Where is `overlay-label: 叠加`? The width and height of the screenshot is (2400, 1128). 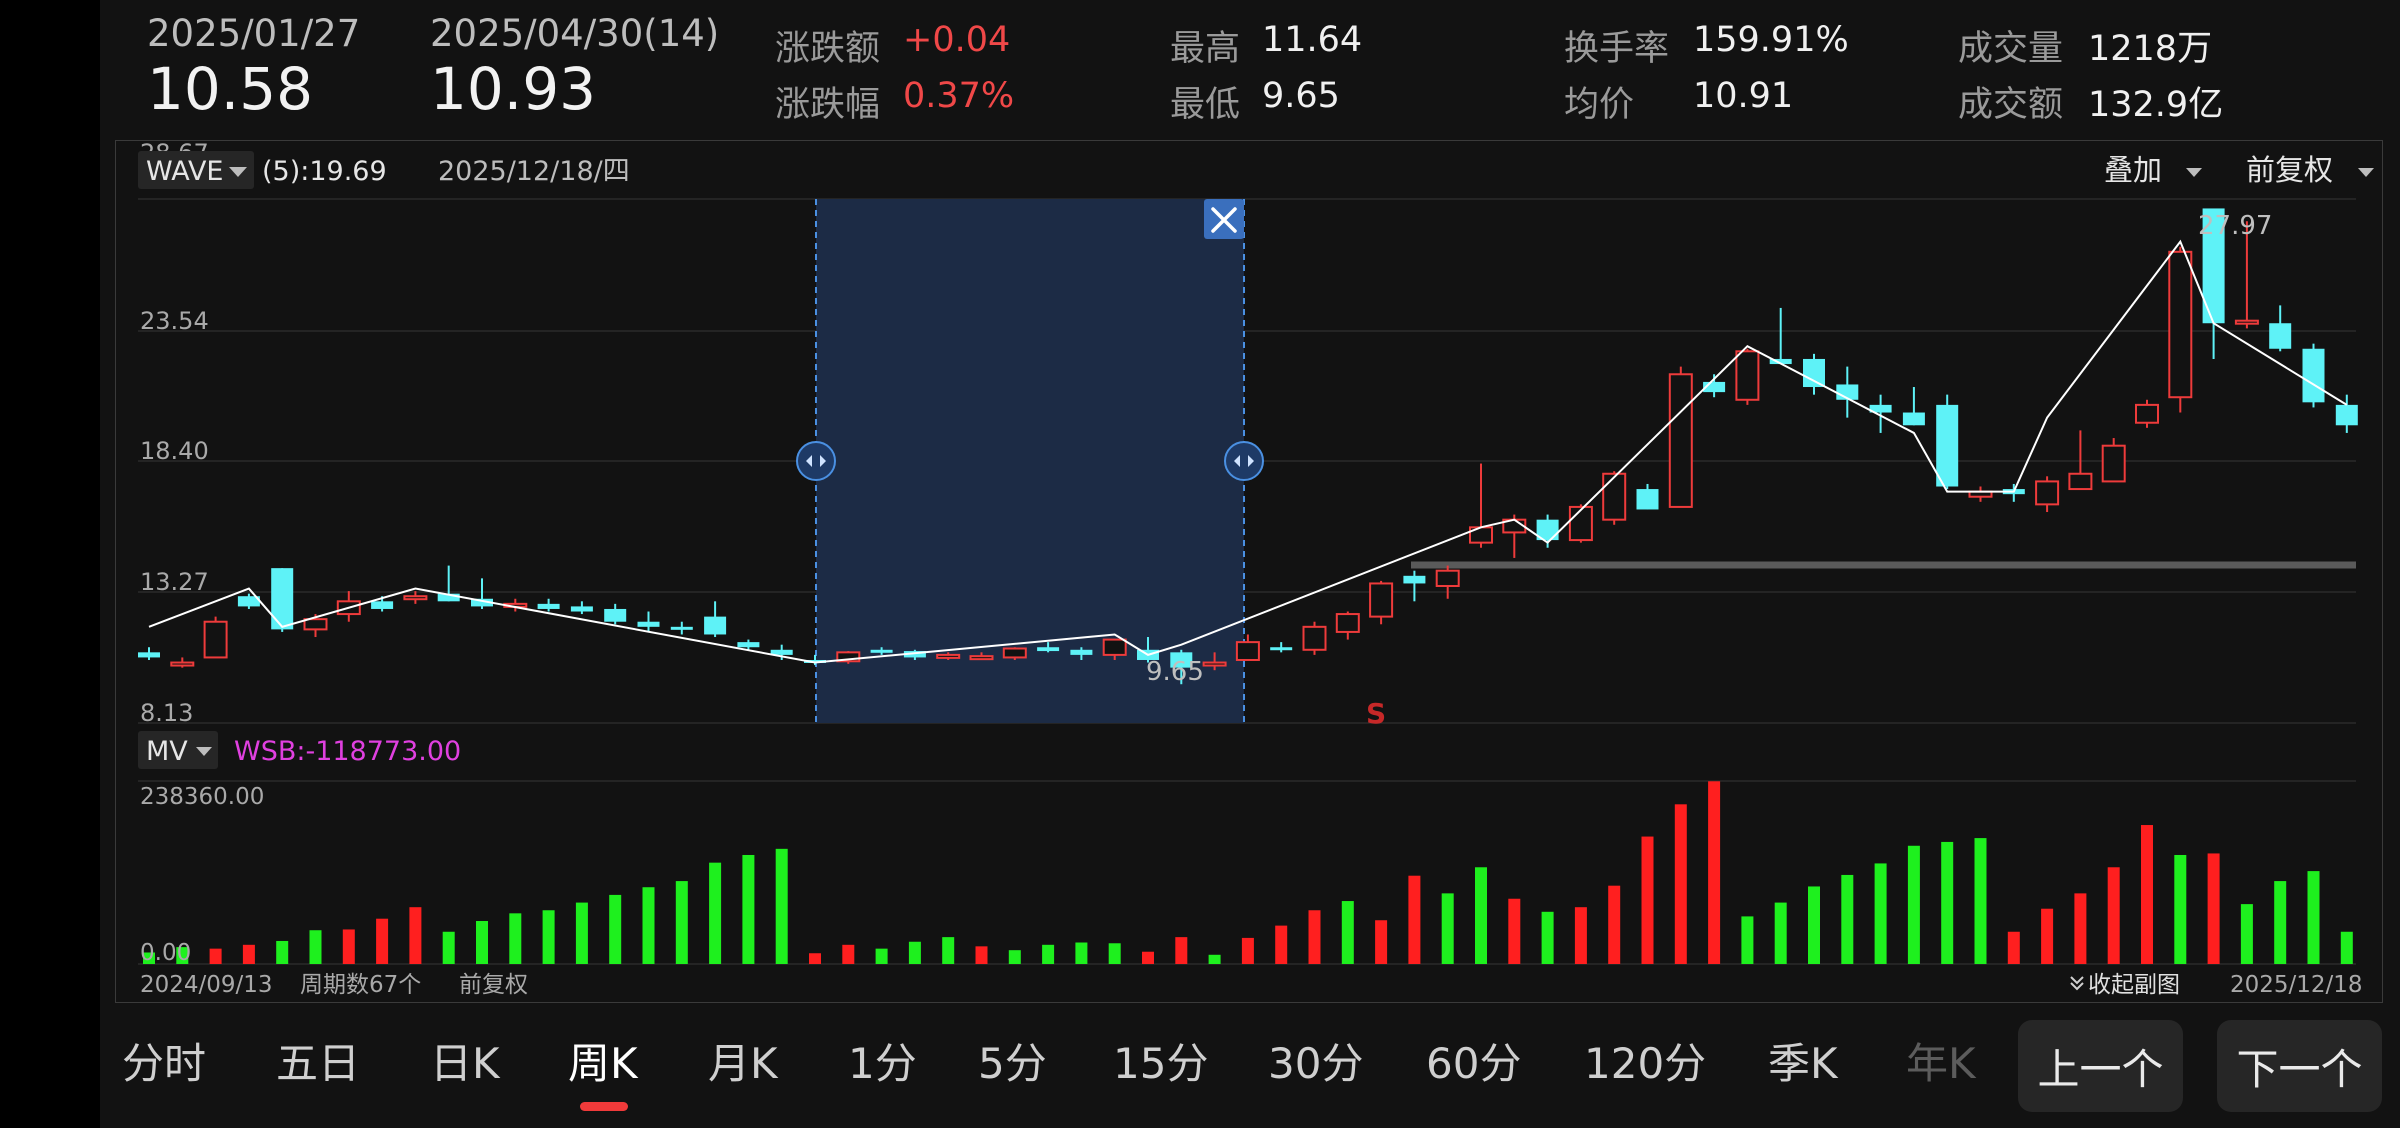
overlay-label: 叠加 is located at coordinates (2133, 170).